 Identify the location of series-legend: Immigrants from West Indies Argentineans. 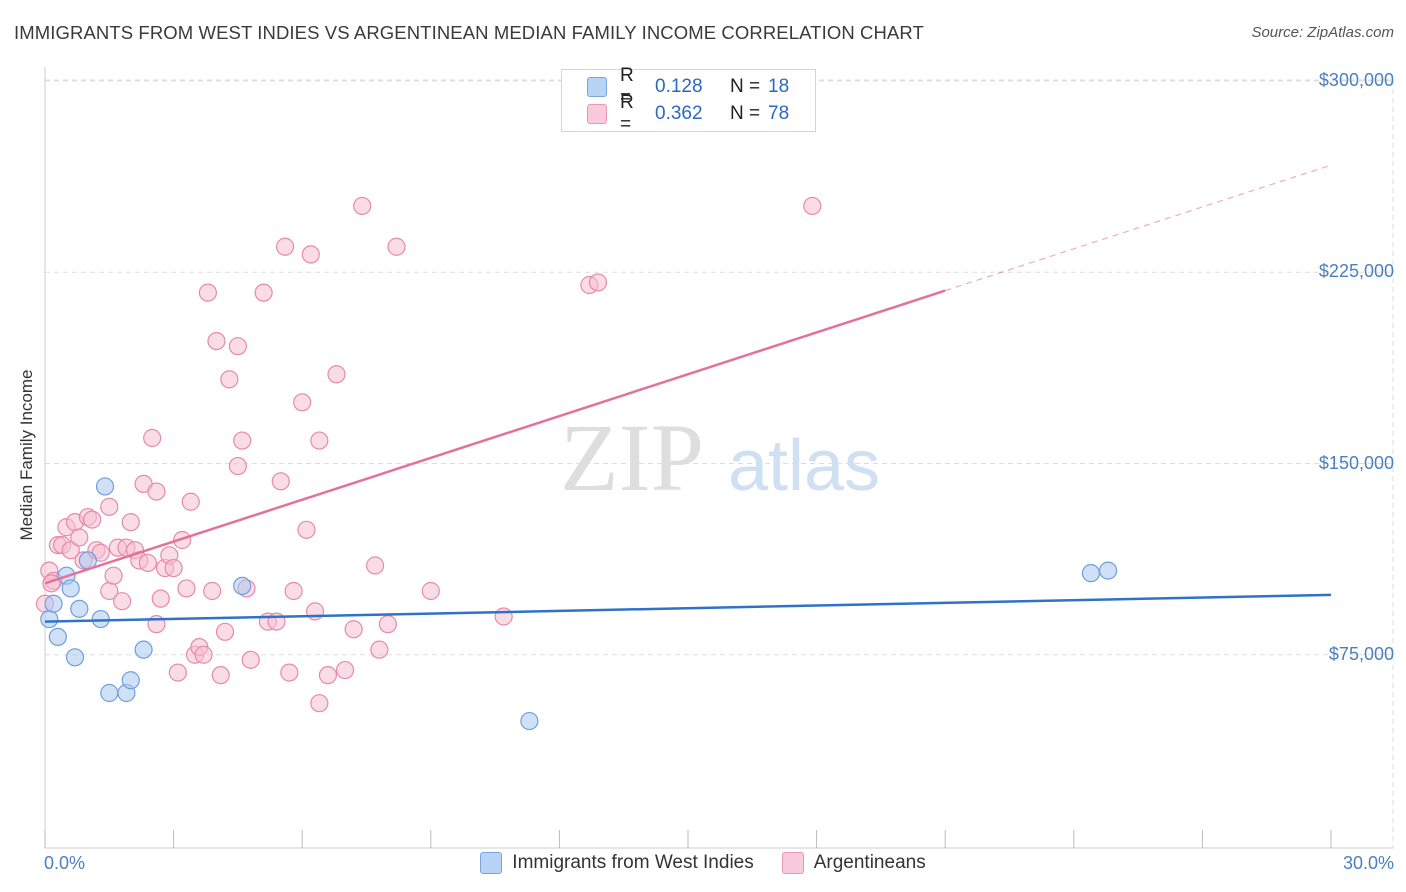
(703, 863).